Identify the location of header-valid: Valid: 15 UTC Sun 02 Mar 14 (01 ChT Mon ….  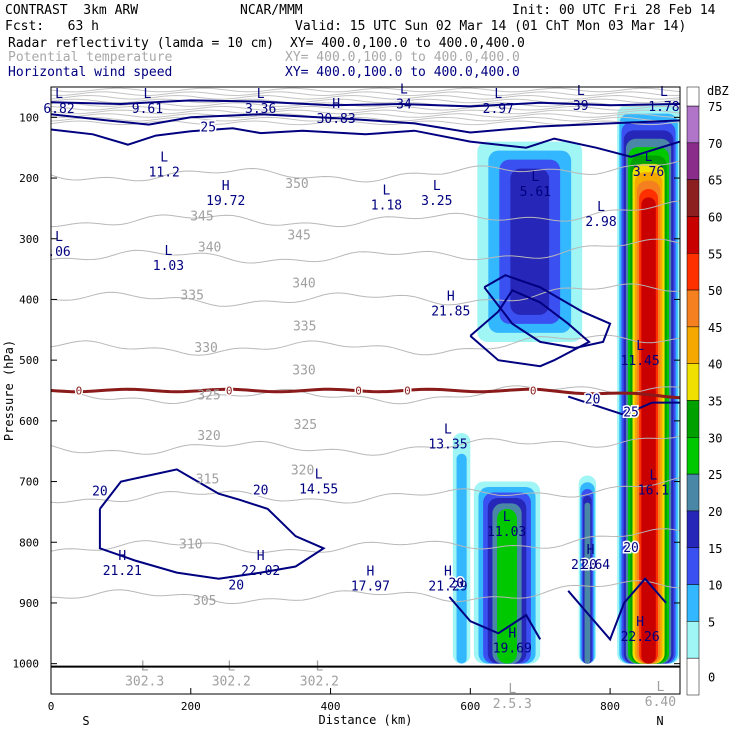
(491, 26).